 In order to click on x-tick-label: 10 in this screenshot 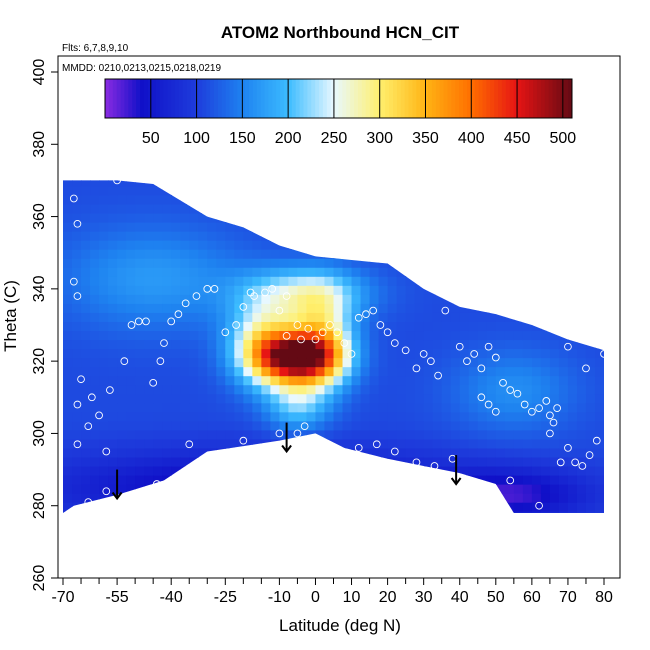, I will do `click(352, 597)`.